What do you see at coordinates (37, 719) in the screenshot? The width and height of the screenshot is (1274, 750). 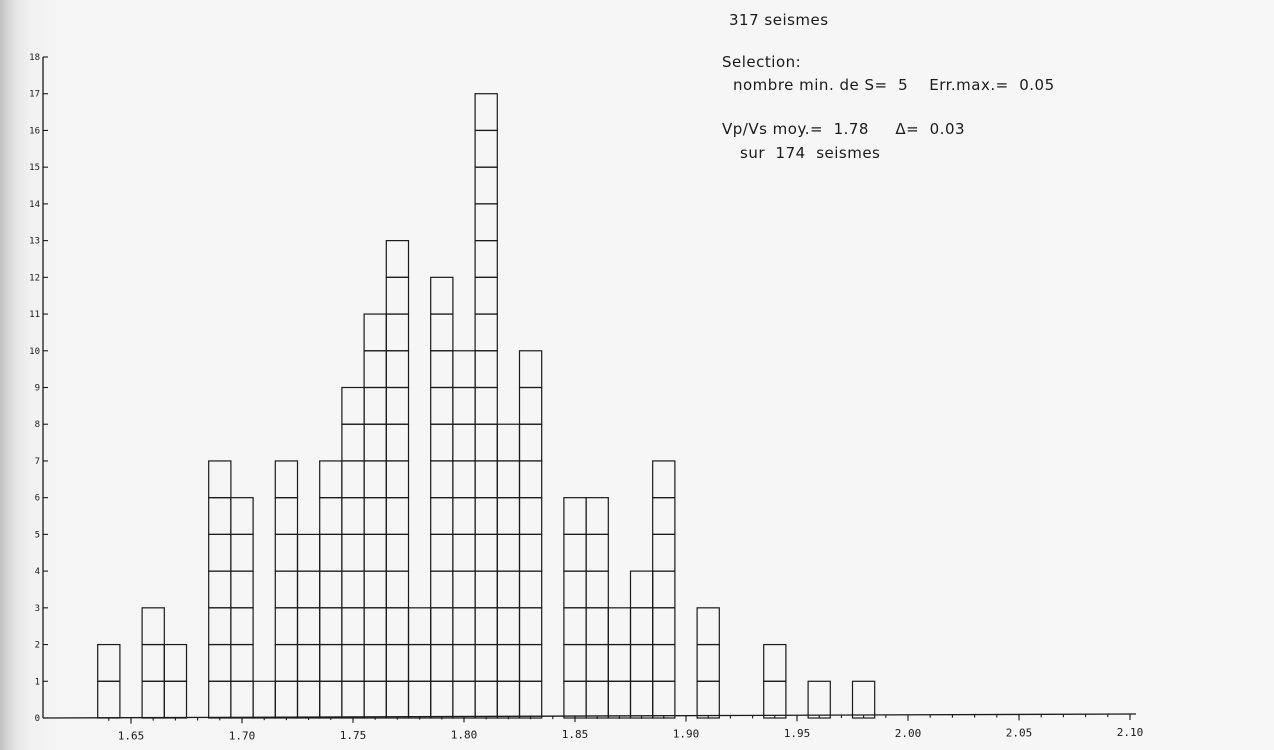 I see `y-tick-label: 0` at bounding box center [37, 719].